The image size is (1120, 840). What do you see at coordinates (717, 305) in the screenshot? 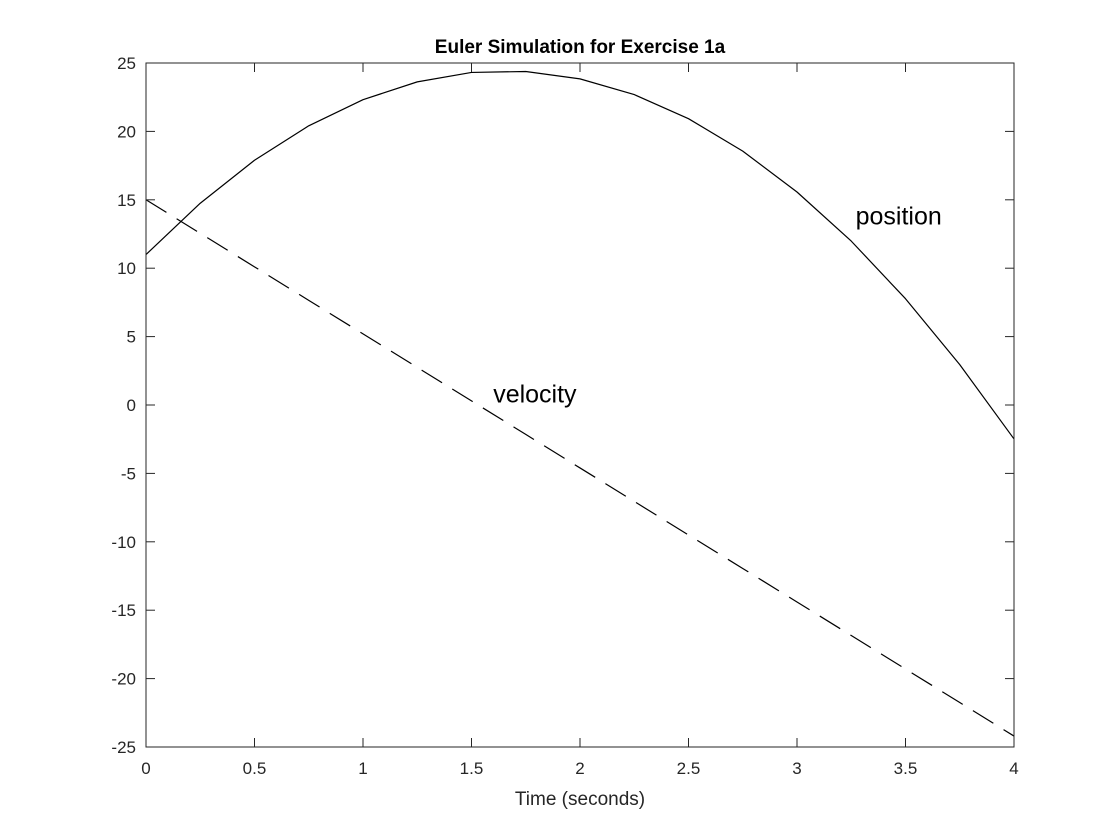
I see `annotation-layer: position velocity` at bounding box center [717, 305].